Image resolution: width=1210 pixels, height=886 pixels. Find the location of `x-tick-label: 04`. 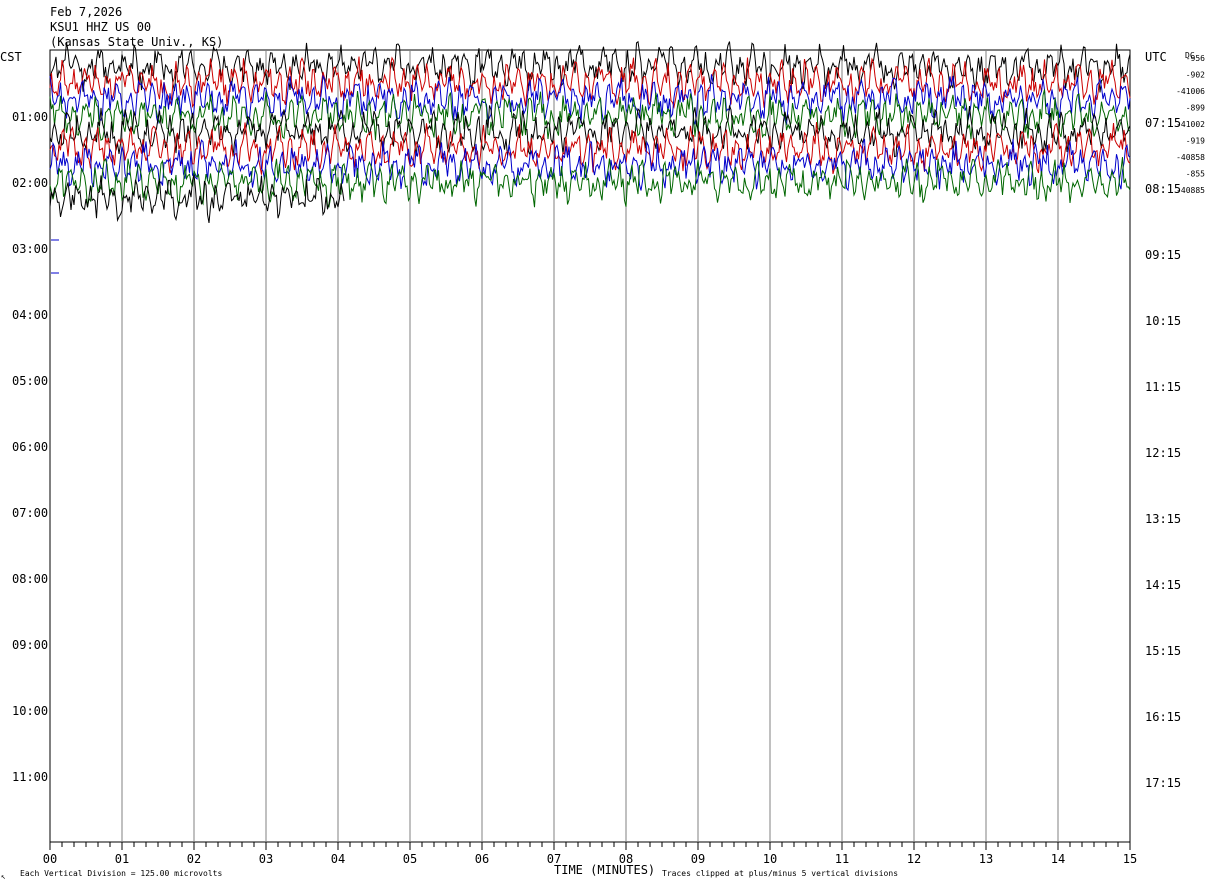

x-tick-label: 04 is located at coordinates (338, 859).